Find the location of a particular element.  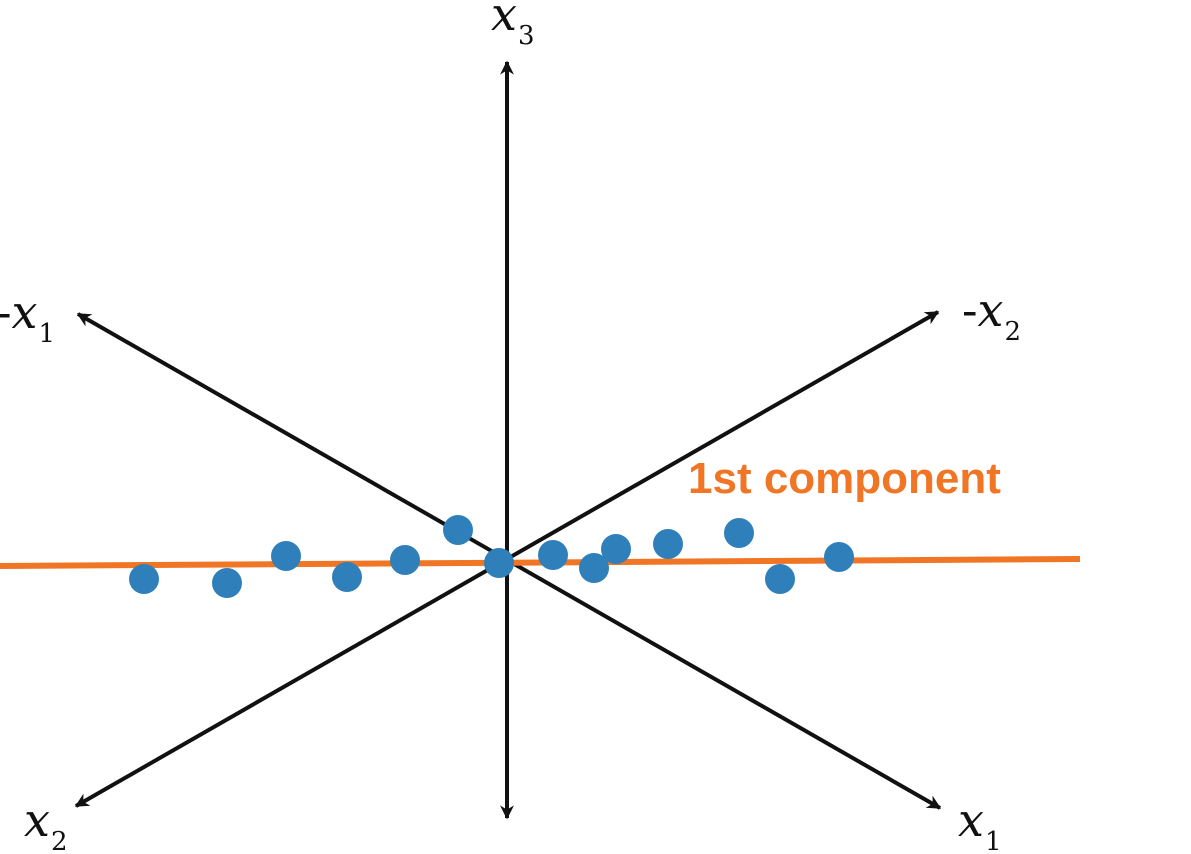

neg-x1-label: -x1 is located at coordinates (27, 317).